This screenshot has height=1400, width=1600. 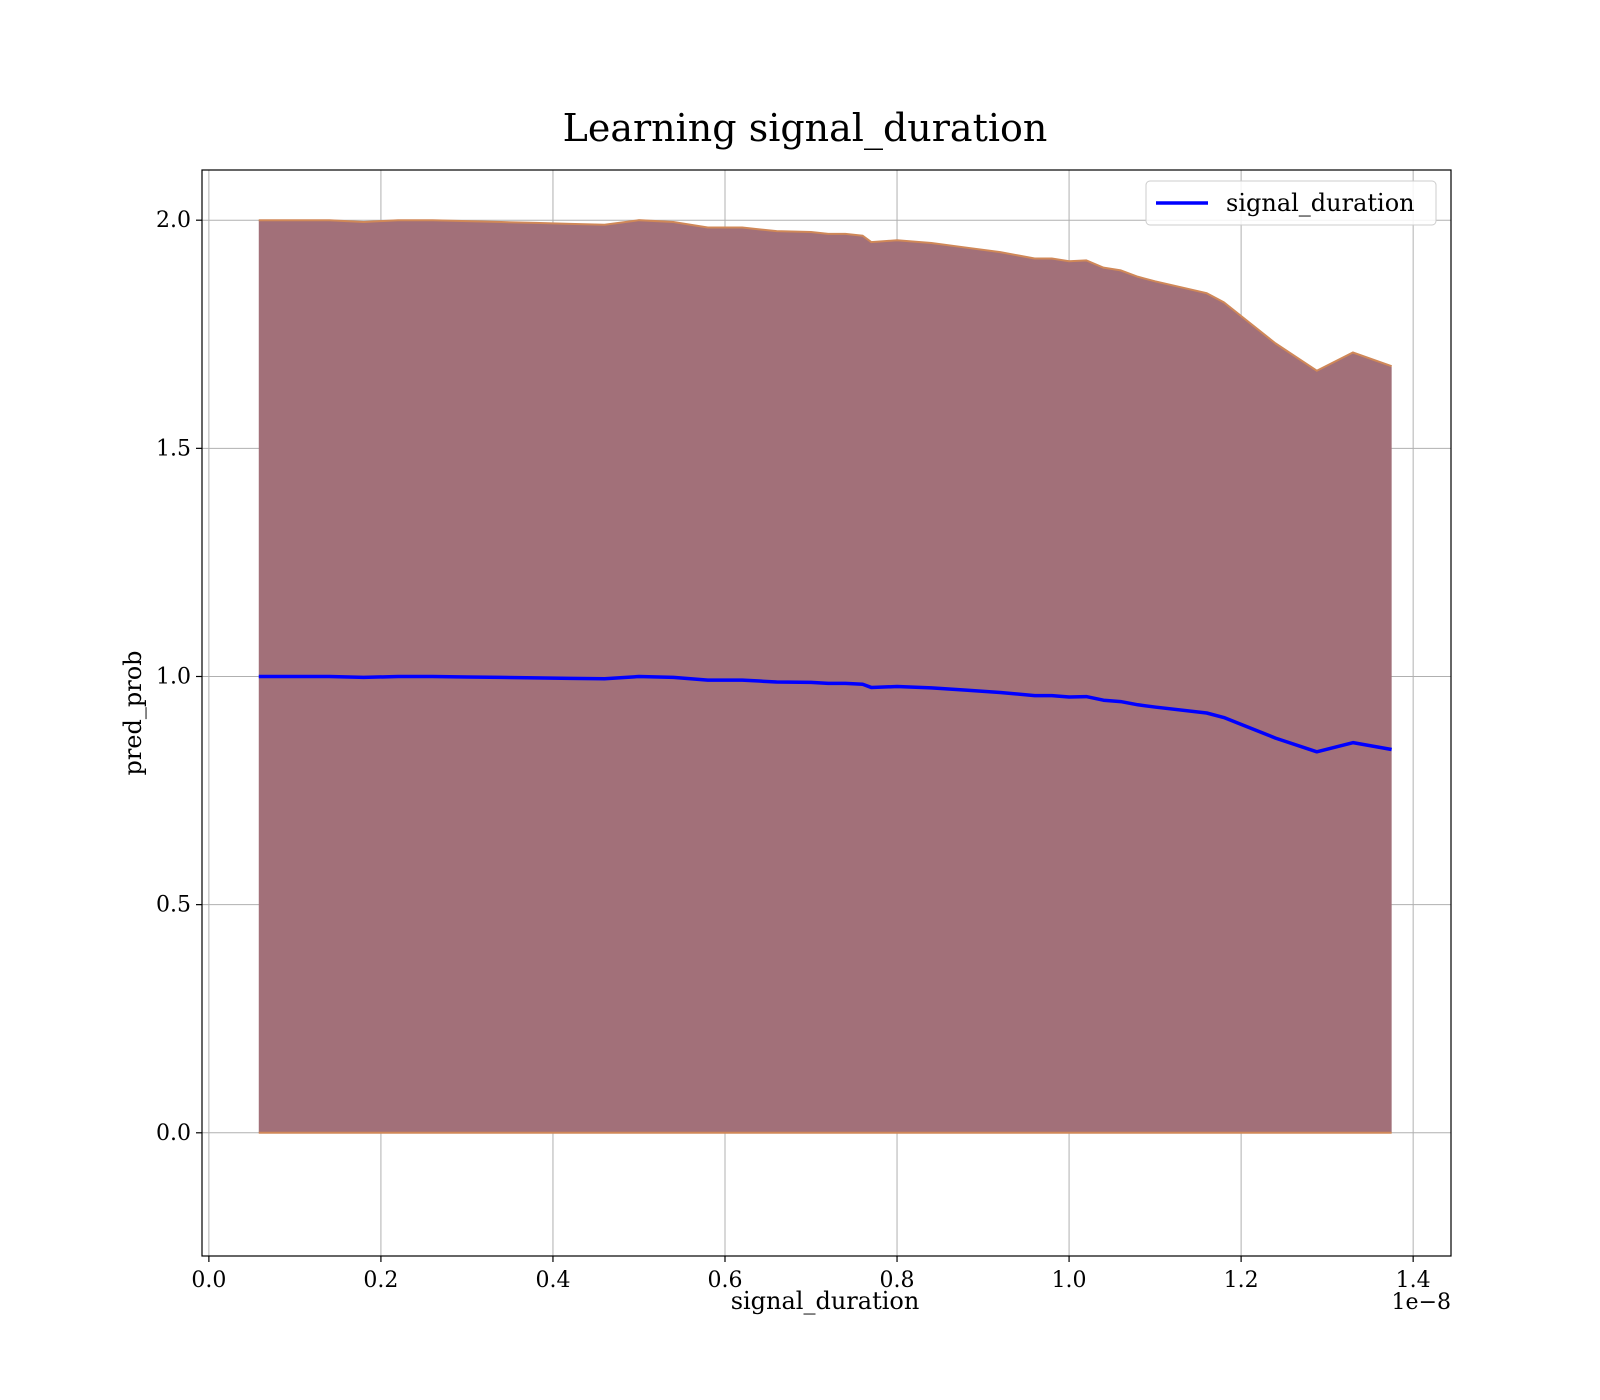 What do you see at coordinates (1241, 1280) in the screenshot?
I see `x-tick-label: 1.2` at bounding box center [1241, 1280].